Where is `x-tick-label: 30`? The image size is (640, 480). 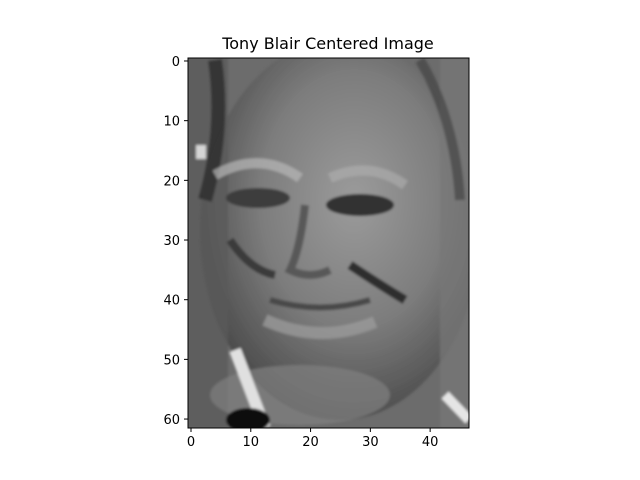
x-tick-label: 30 is located at coordinates (370, 442).